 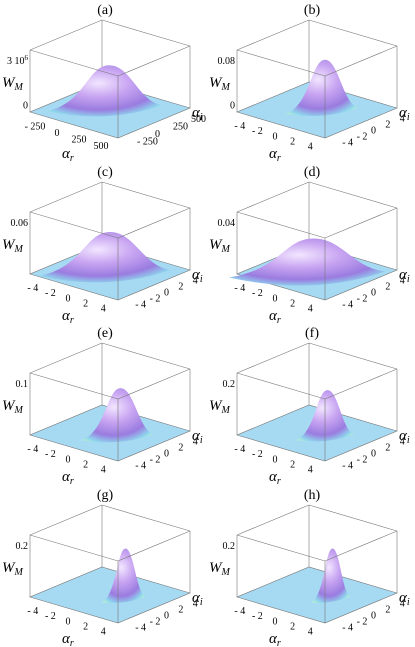 I want to click on z-tick-text: 0.04, so click(x=227, y=223).